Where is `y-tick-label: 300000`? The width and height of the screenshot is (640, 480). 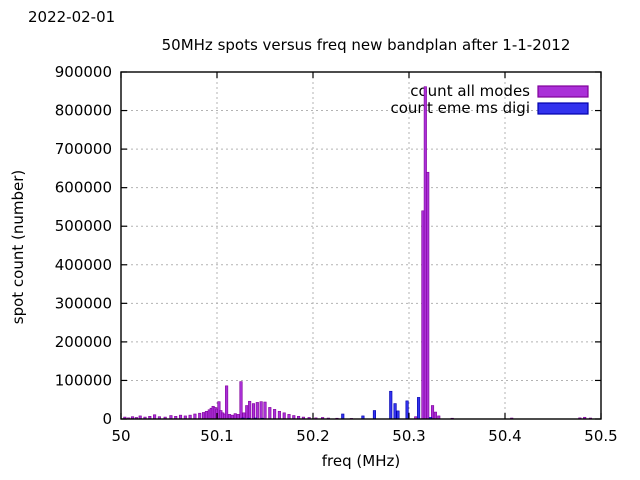 y-tick-label: 300000 is located at coordinates (83, 303).